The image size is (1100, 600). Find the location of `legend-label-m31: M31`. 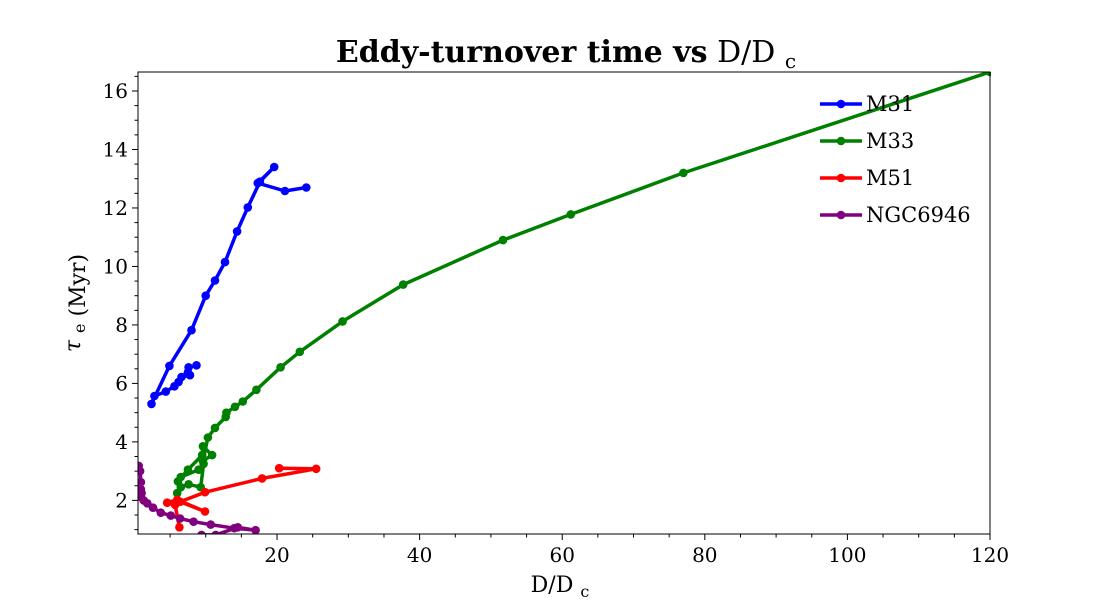

legend-label-m31: M31 is located at coordinates (890, 104).